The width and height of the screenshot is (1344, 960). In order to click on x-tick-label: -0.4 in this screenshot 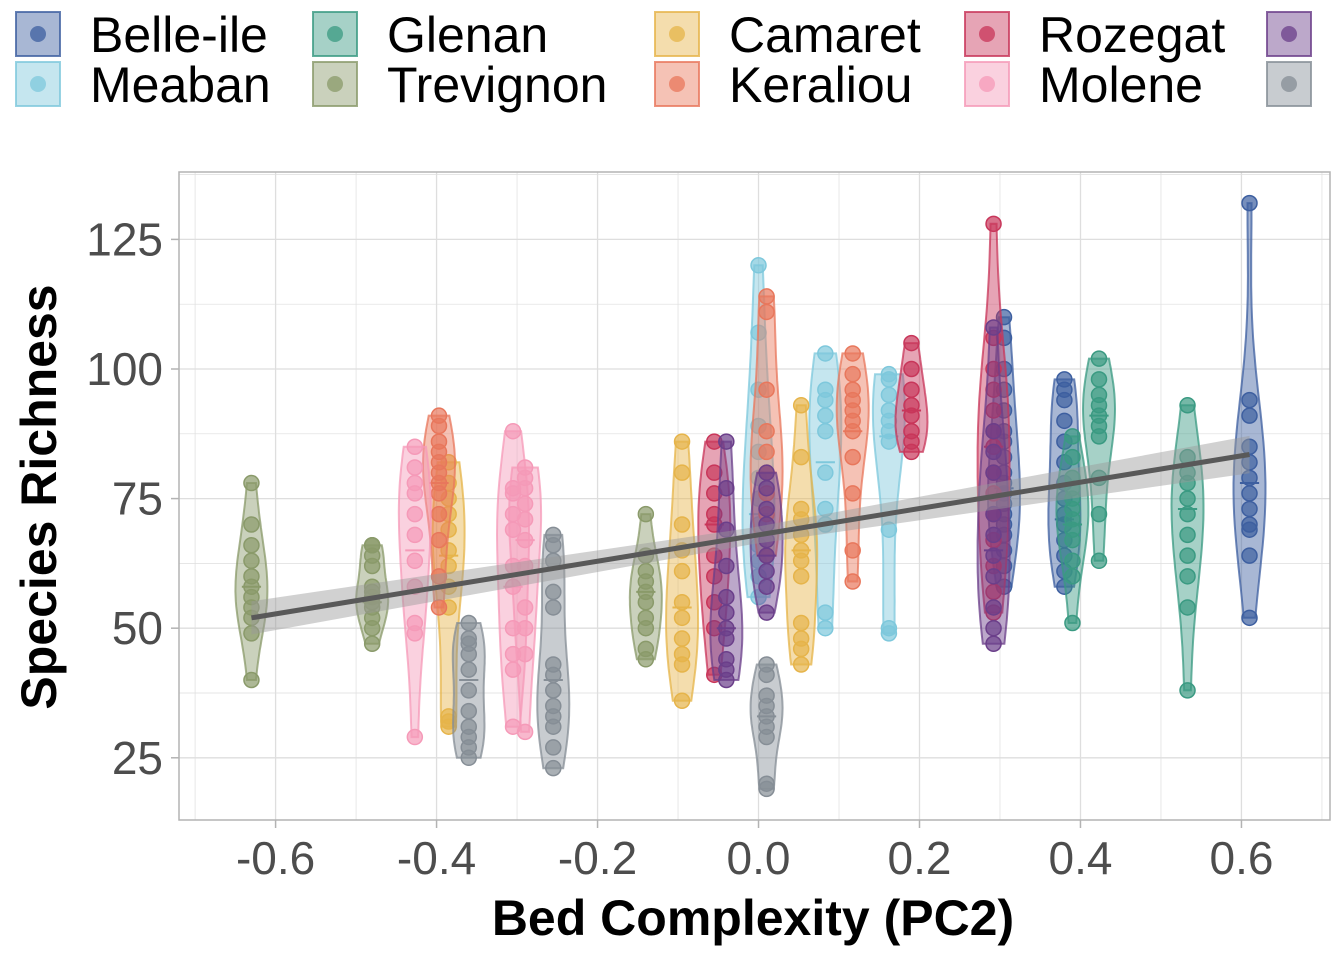, I will do `click(436, 858)`.